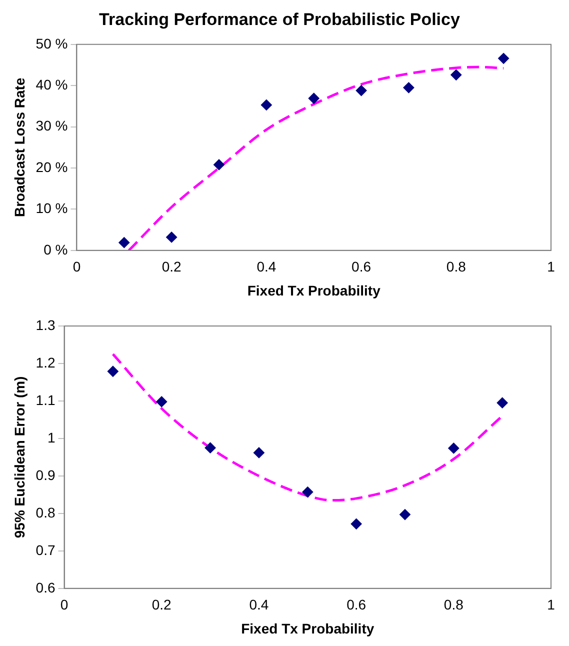 Image resolution: width=569 pixels, height=646 pixels. Describe the element at coordinates (46, 400) in the screenshot. I see `y-tick-label: 1.1` at that location.